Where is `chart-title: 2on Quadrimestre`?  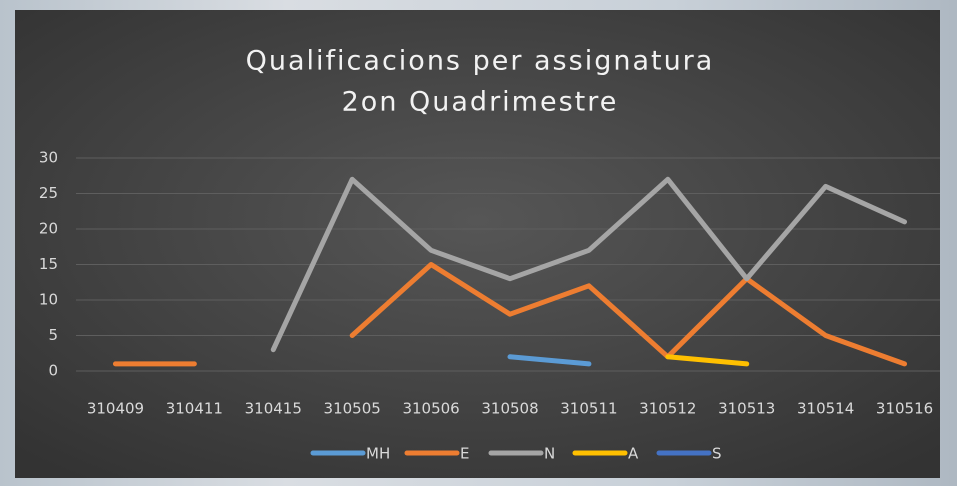
chart-title: 2on Quadrimestre is located at coordinates (480, 102).